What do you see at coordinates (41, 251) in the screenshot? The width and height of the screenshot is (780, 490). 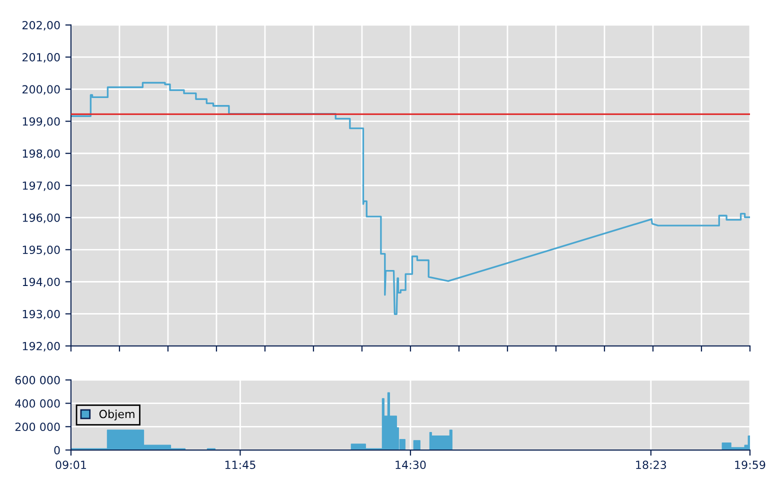 I see `y-tick-label: 195,00` at bounding box center [41, 251].